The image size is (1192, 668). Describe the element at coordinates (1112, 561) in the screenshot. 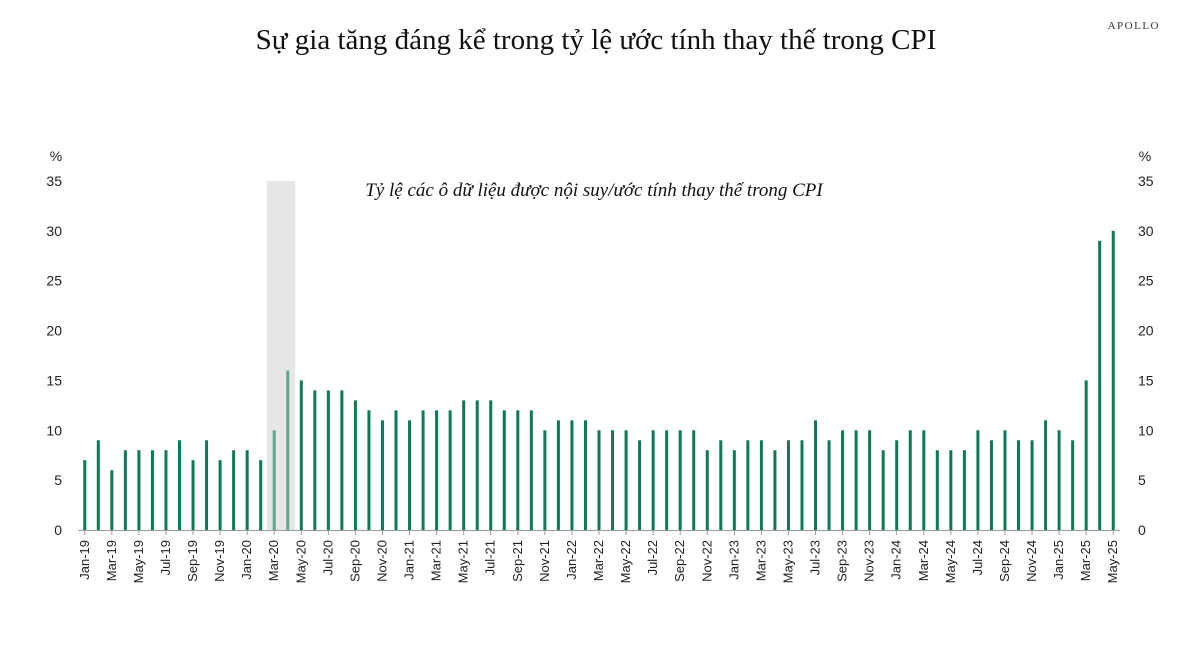

I see `x-tick-label: May-25` at that location.